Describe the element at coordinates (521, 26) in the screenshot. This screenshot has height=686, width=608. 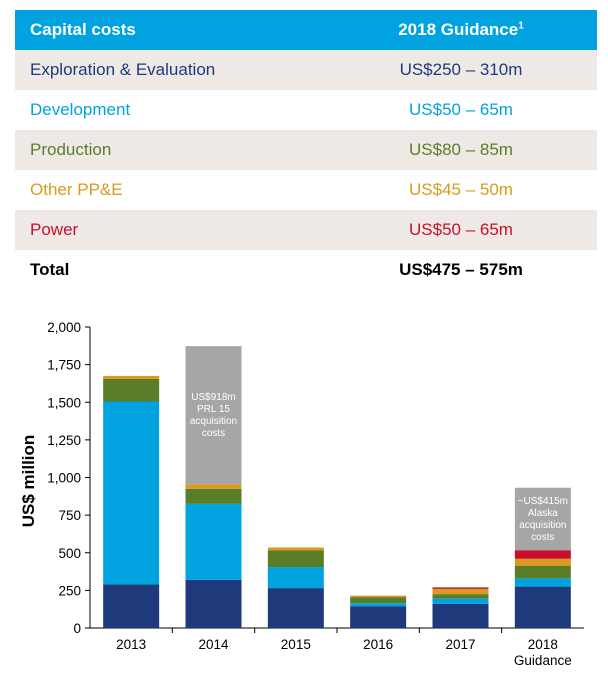
I see `footnote-marker: 1` at that location.